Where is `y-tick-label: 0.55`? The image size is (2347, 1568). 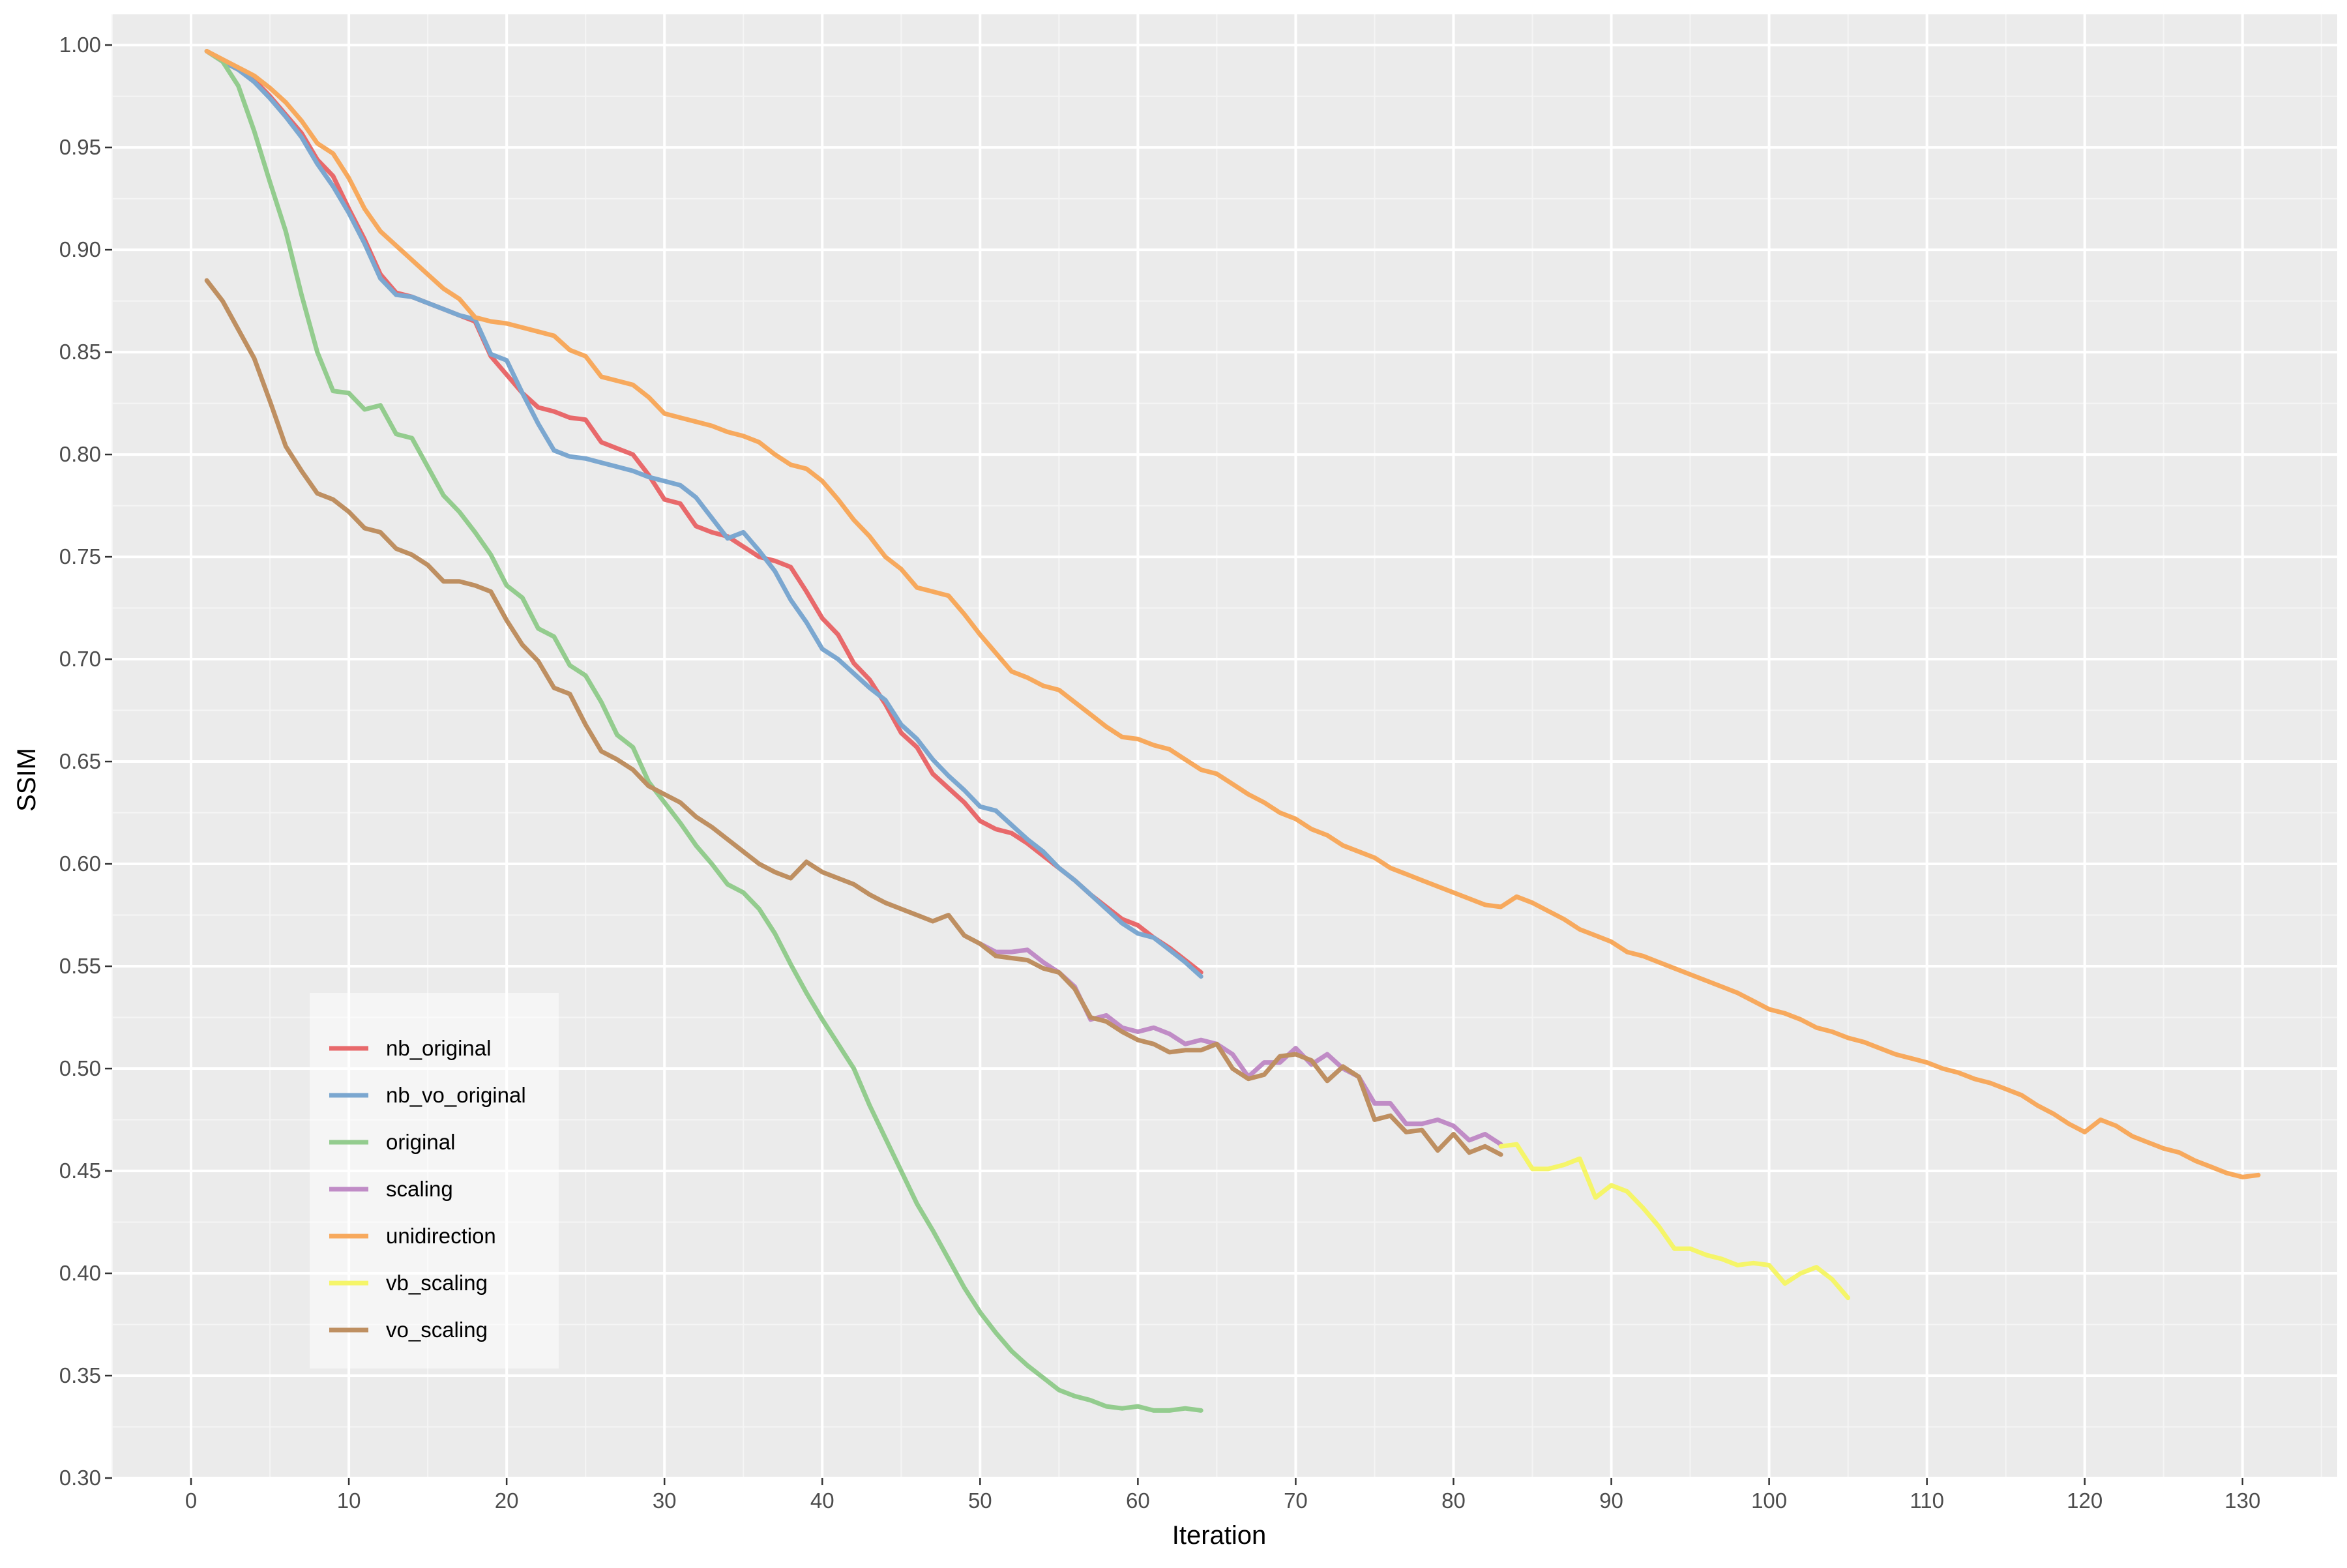 y-tick-label: 0.55 is located at coordinates (80, 966).